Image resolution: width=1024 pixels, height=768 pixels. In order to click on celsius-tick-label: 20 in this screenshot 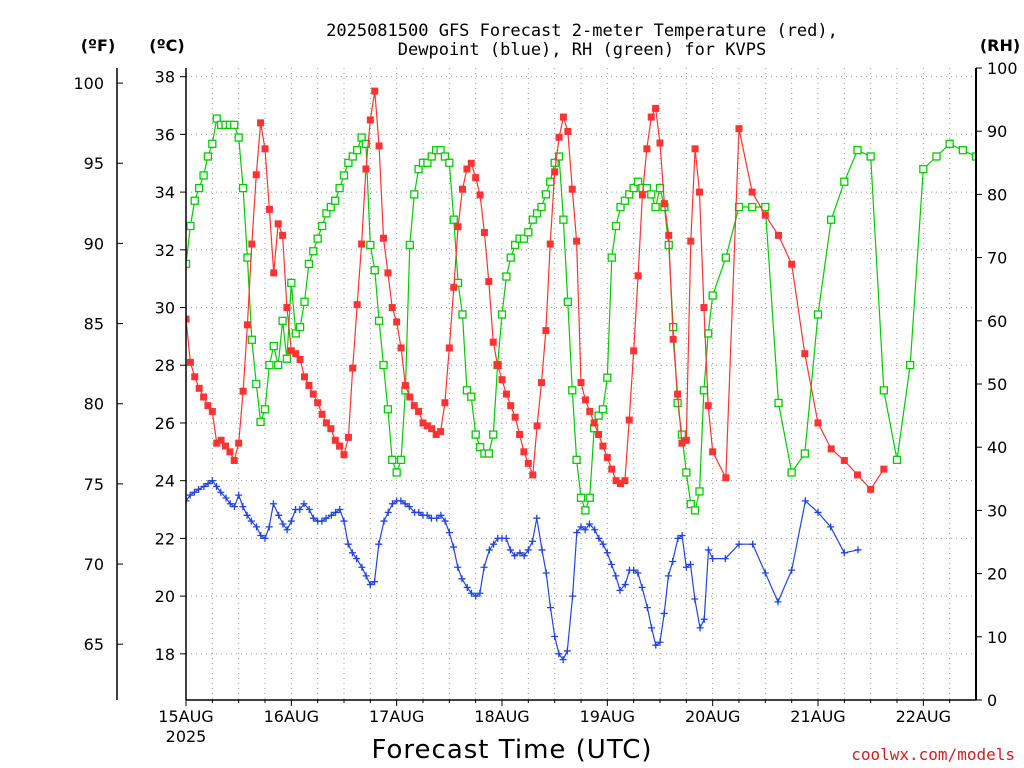, I will do `click(165, 596)`.